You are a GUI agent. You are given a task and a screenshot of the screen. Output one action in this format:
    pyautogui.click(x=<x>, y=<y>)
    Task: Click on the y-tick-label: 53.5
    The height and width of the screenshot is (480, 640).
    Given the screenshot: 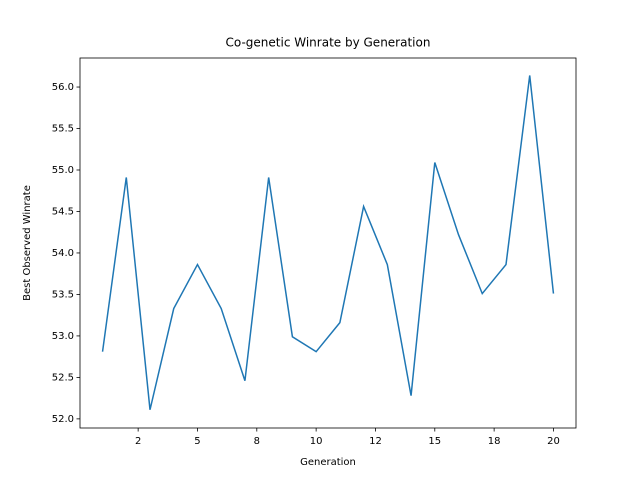 What is the action you would take?
    pyautogui.click(x=63, y=294)
    